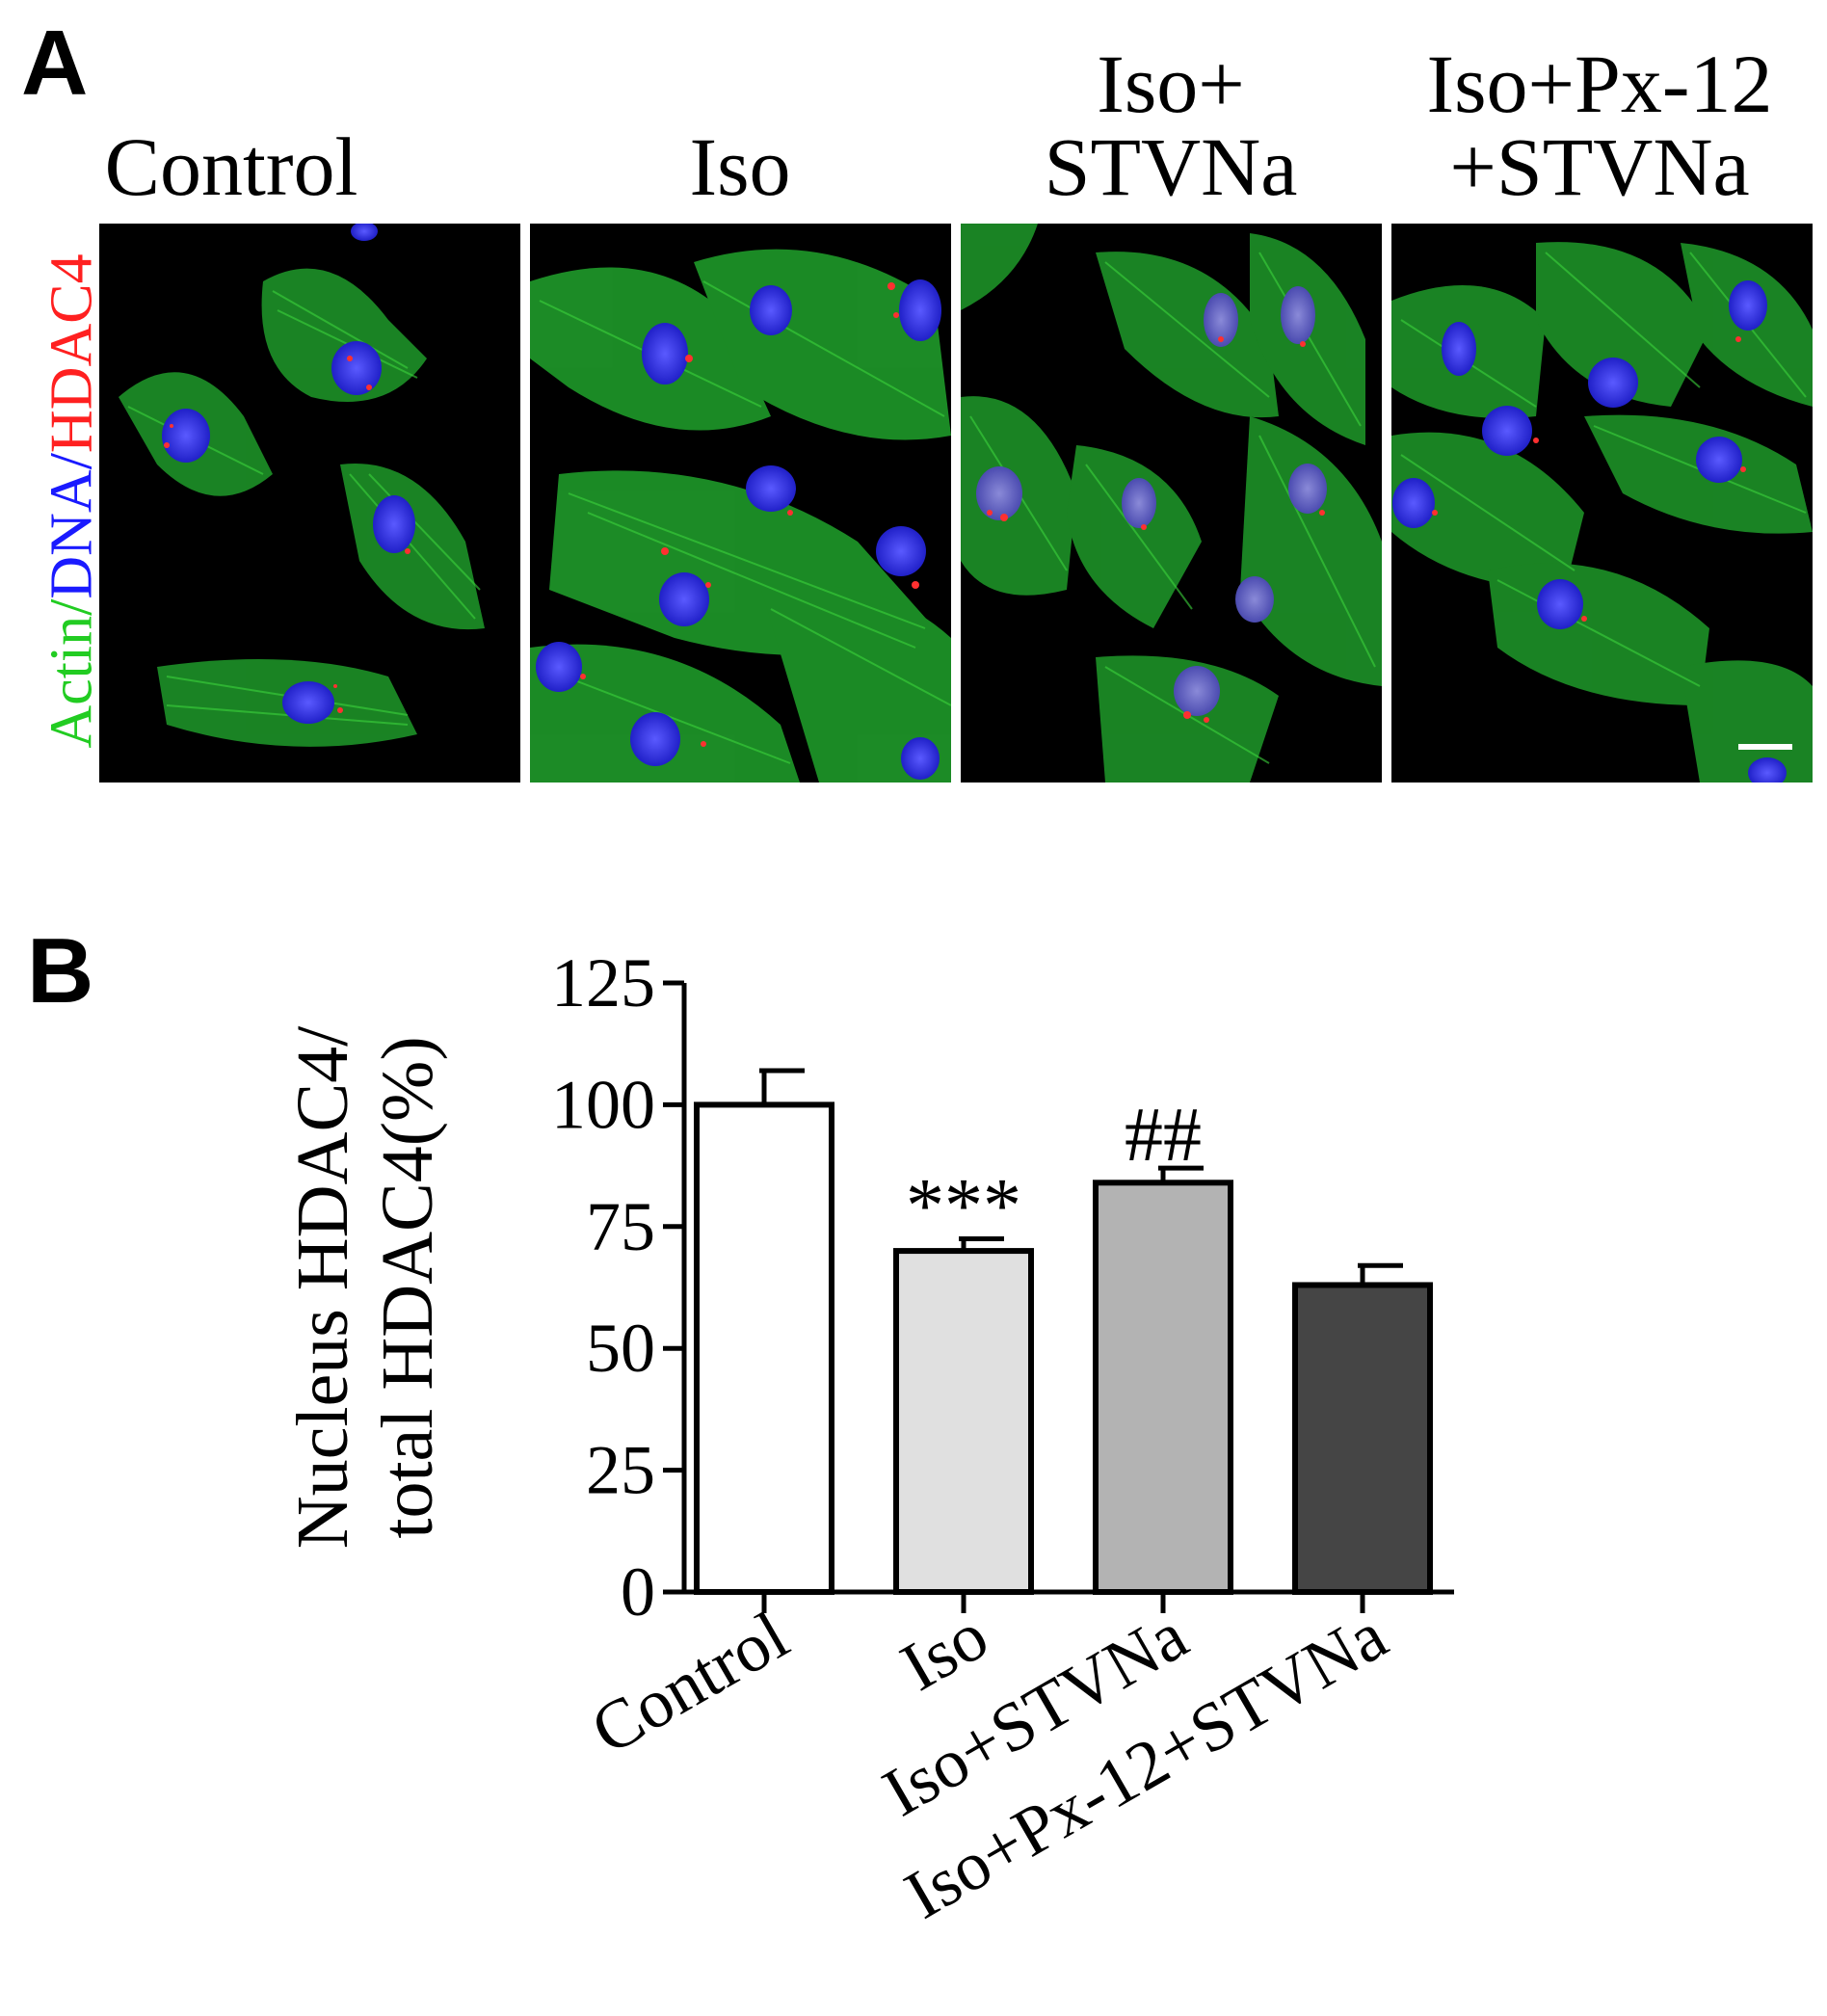 This screenshot has height=2016, width=1827. What do you see at coordinates (603, 1104) in the screenshot?
I see `y-tick-label: 100` at bounding box center [603, 1104].